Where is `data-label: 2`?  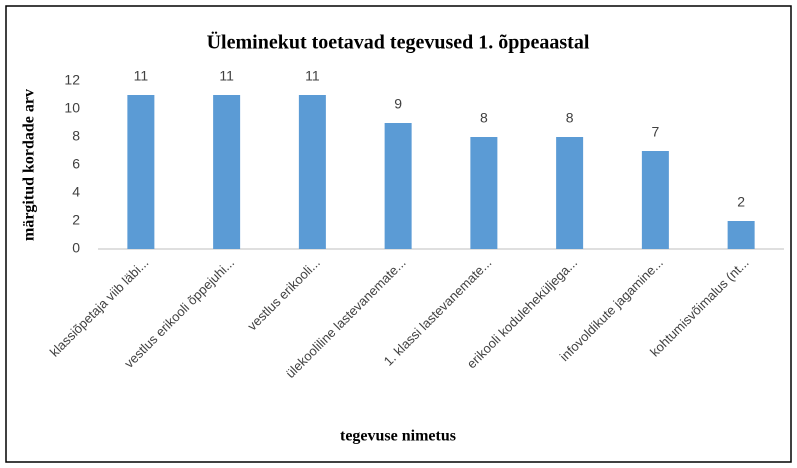 data-label: 2 is located at coordinates (741, 202).